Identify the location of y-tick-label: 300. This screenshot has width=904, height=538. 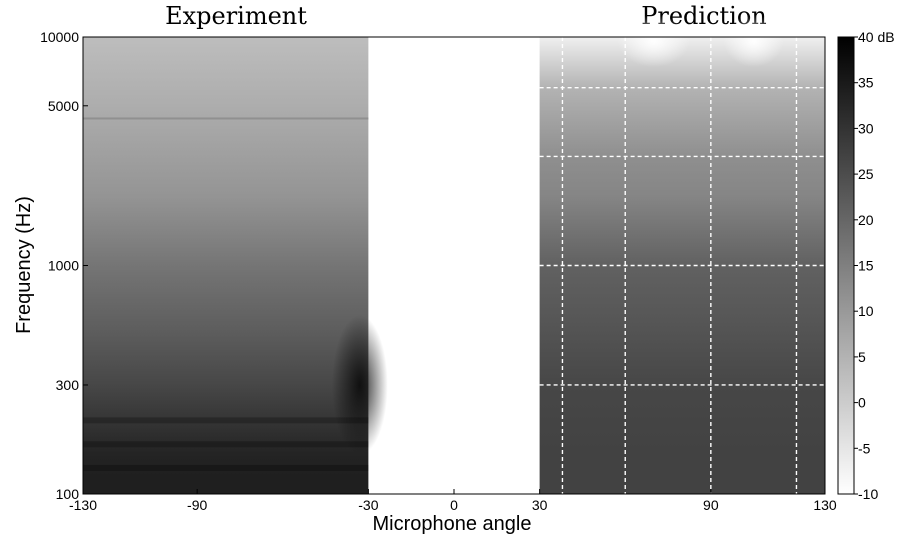
(68, 385).